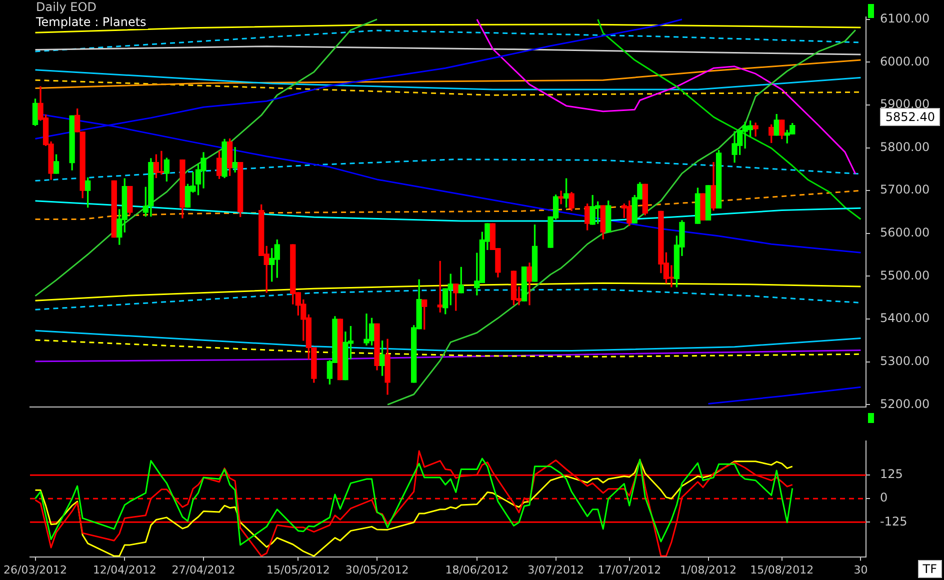 This screenshot has width=944, height=580. I want to click on x-tick-label: 3/07/2012, so click(556, 569).